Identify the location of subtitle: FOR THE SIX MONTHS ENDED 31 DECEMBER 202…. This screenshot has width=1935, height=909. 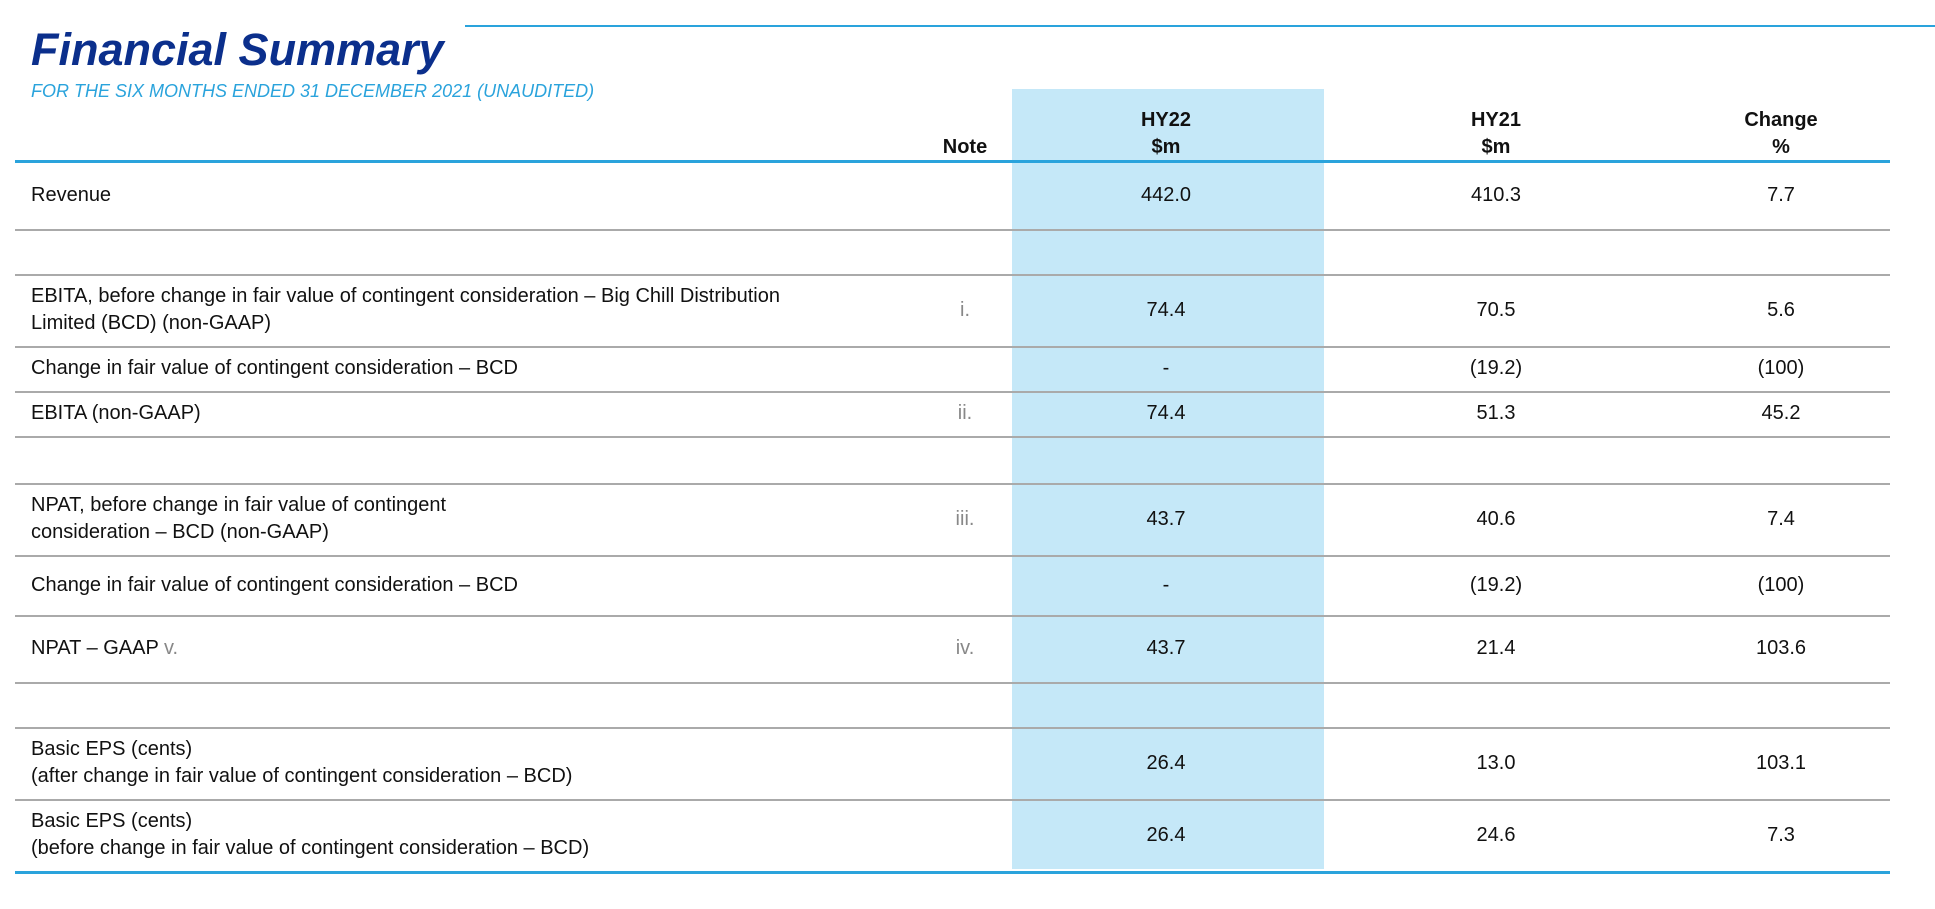
(313, 91).